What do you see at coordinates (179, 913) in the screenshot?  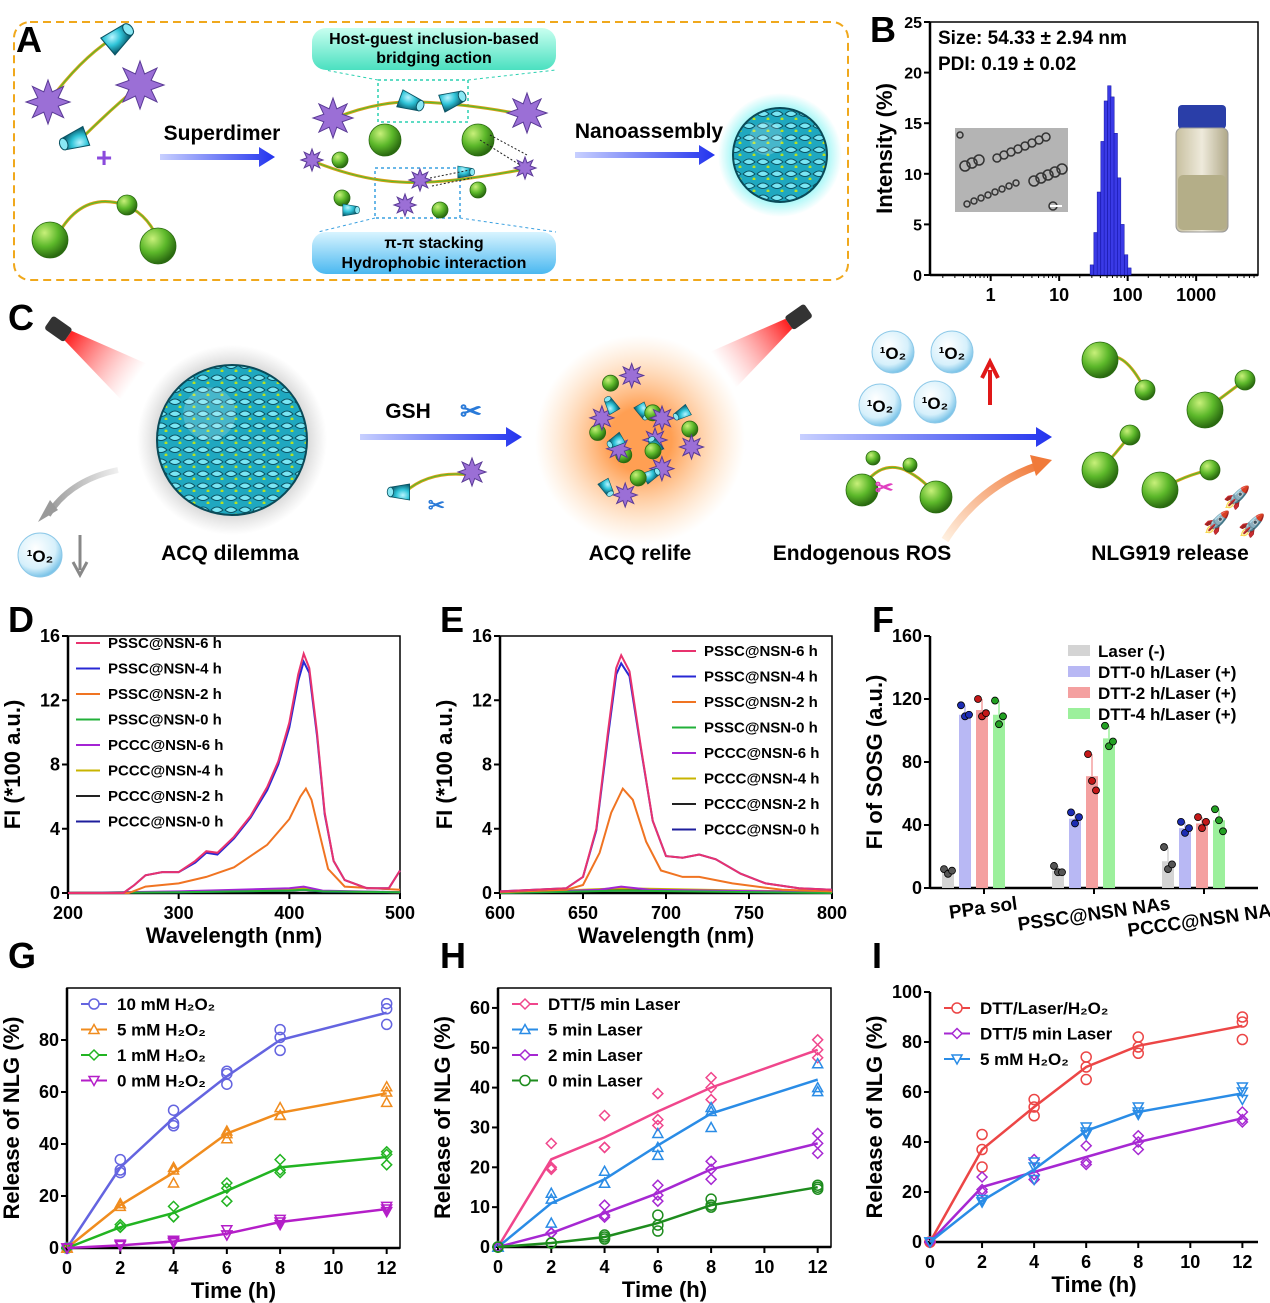 I see `x-tick-label: 300` at bounding box center [179, 913].